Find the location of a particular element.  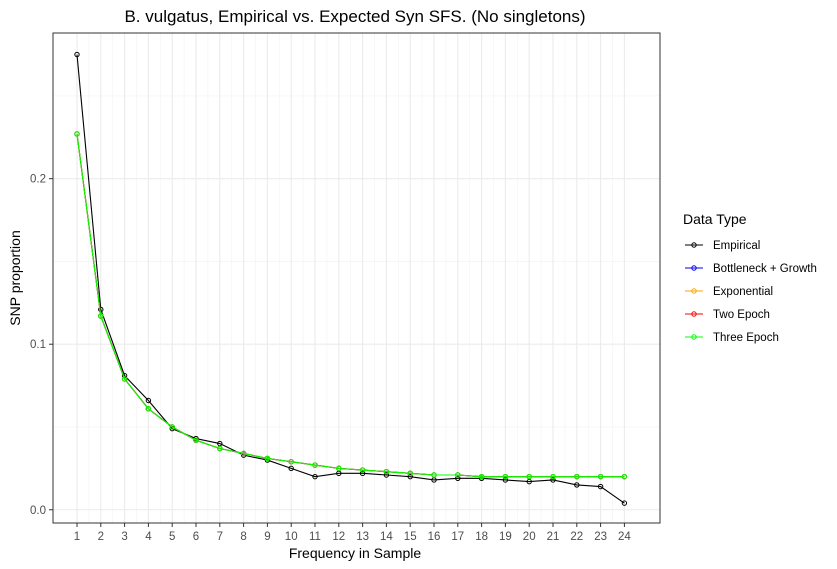

x-tick-label: 23 is located at coordinates (600, 537).